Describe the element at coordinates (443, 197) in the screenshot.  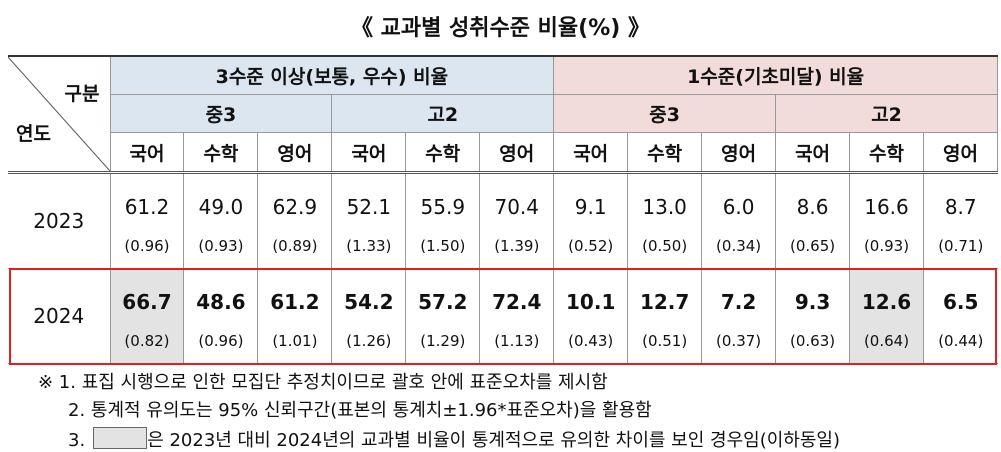
I see `value-cell: 55.9` at that location.